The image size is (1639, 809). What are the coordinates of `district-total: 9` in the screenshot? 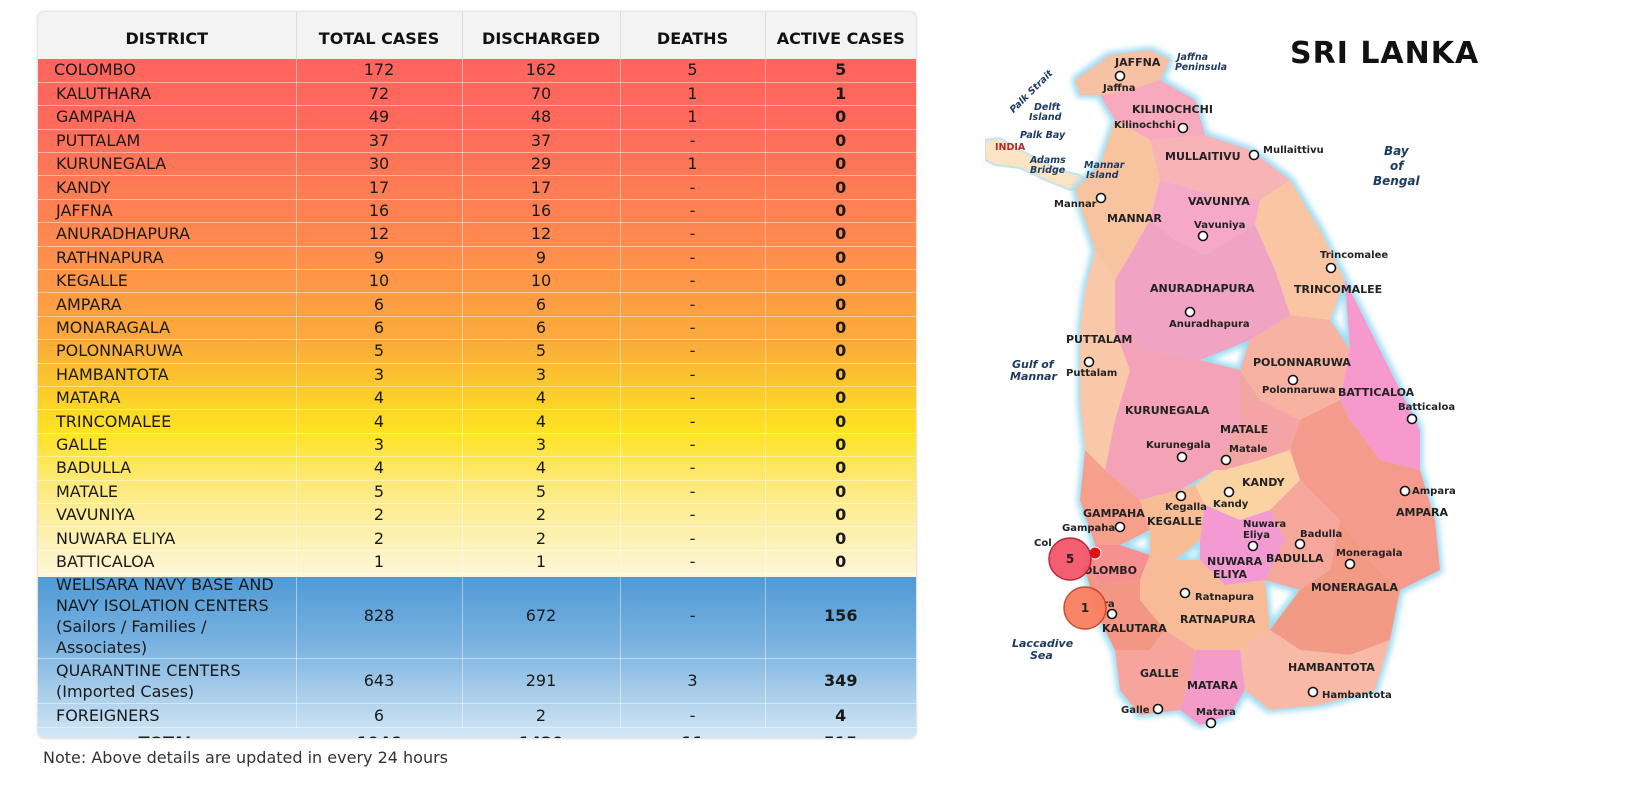 It's located at (379, 258).